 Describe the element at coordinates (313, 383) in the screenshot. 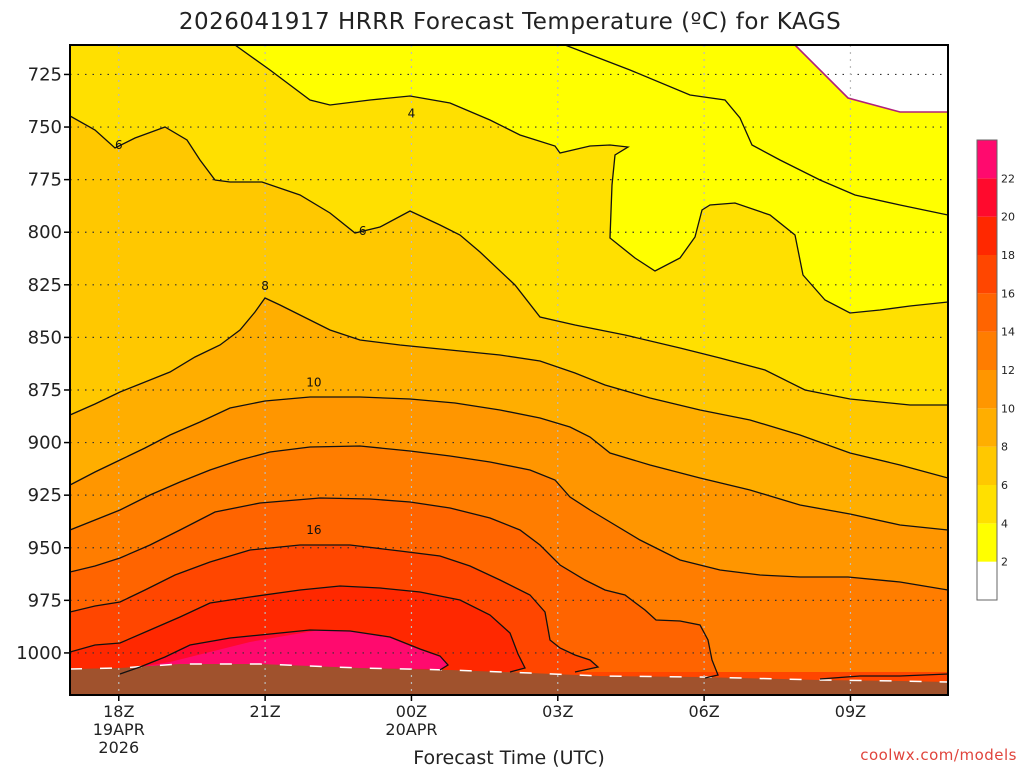

I see `contour-label: 10` at that location.